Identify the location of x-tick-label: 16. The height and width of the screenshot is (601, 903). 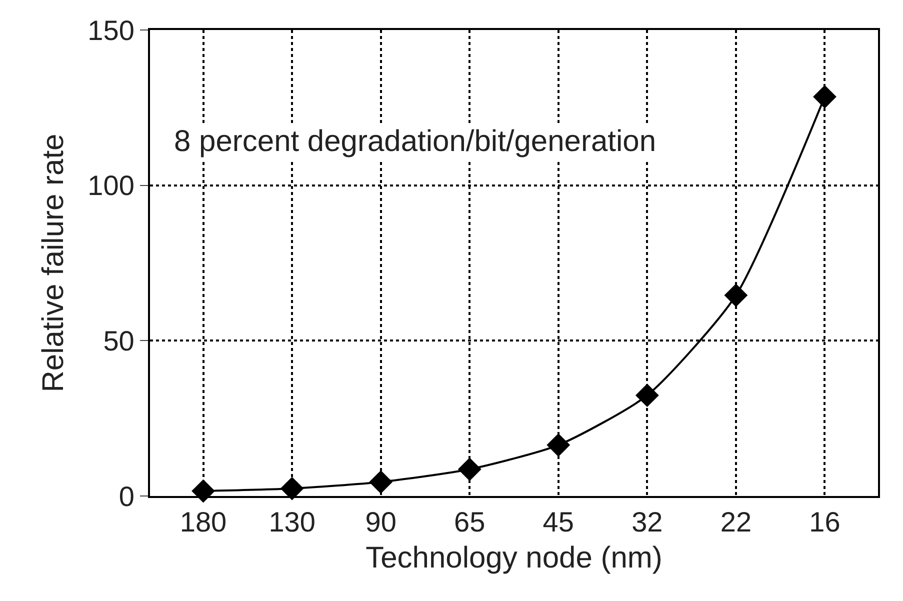
(824, 522).